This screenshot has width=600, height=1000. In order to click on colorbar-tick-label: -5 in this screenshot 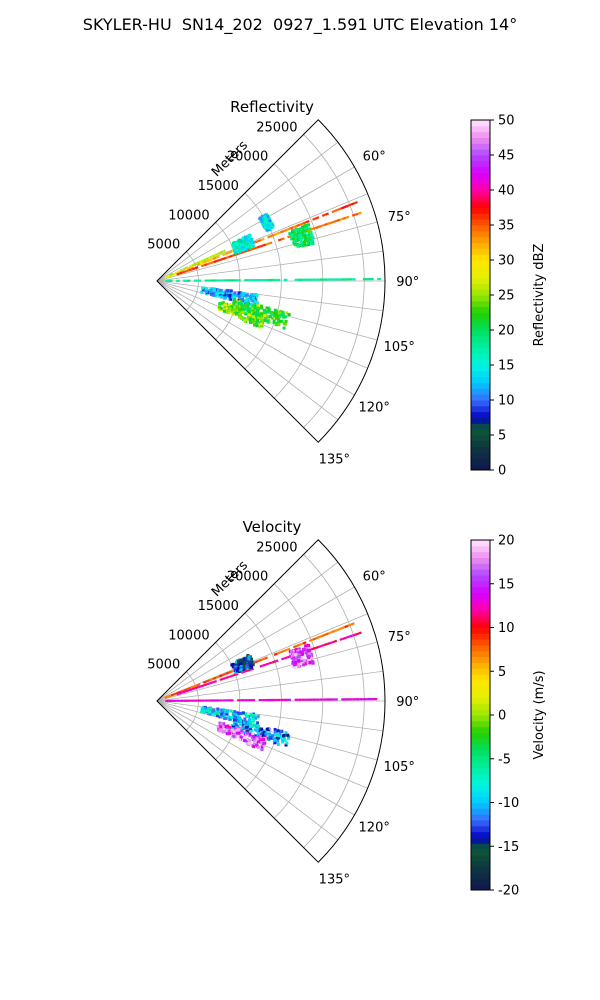, I will do `click(504, 759)`.